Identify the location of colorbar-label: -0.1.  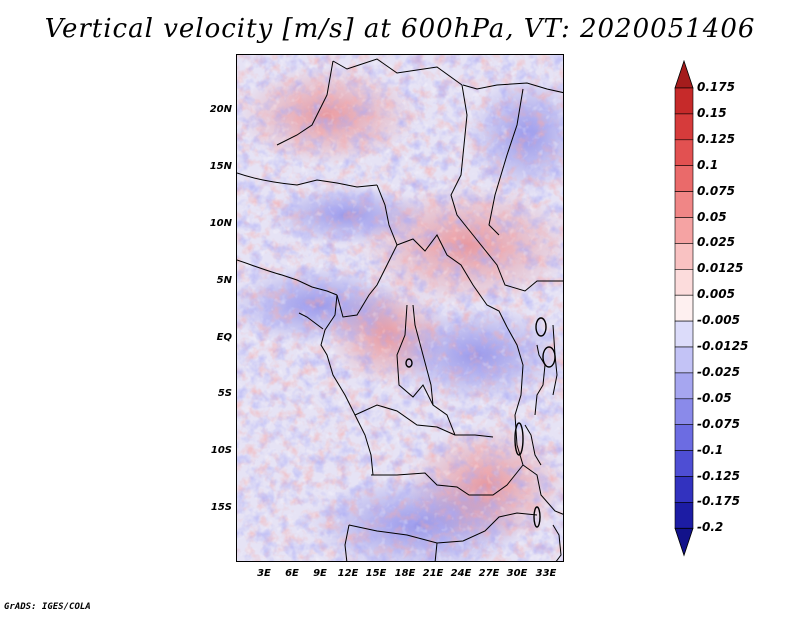
(710, 449).